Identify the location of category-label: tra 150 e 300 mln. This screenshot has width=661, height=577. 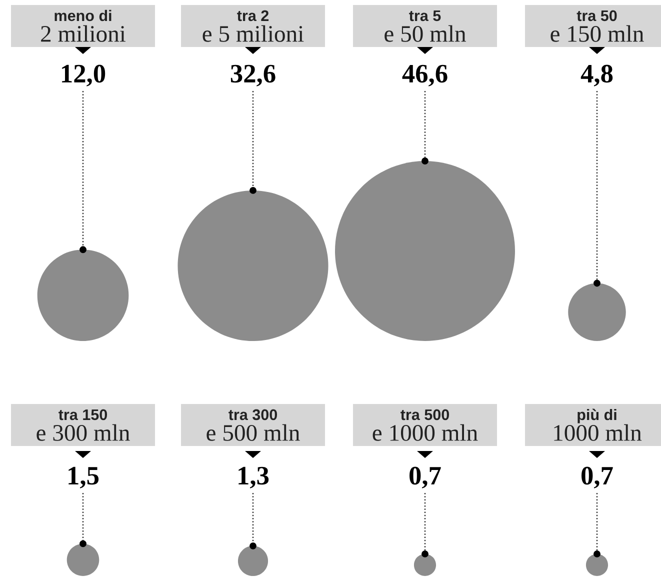
(83, 425).